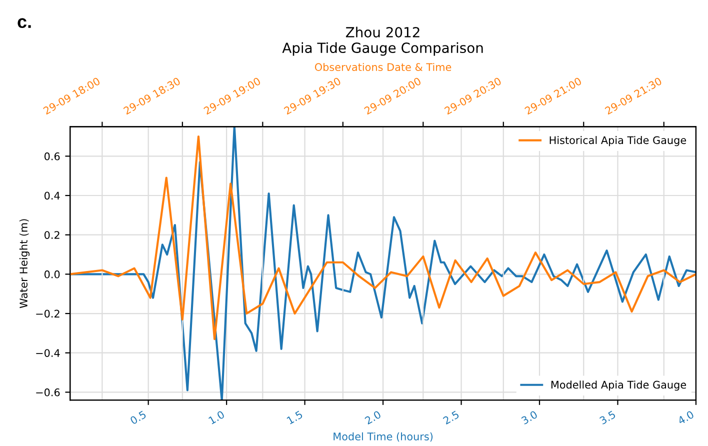  What do you see at coordinates (52, 235) in the screenshot?
I see `y-tick-label: 0.2` at bounding box center [52, 235].